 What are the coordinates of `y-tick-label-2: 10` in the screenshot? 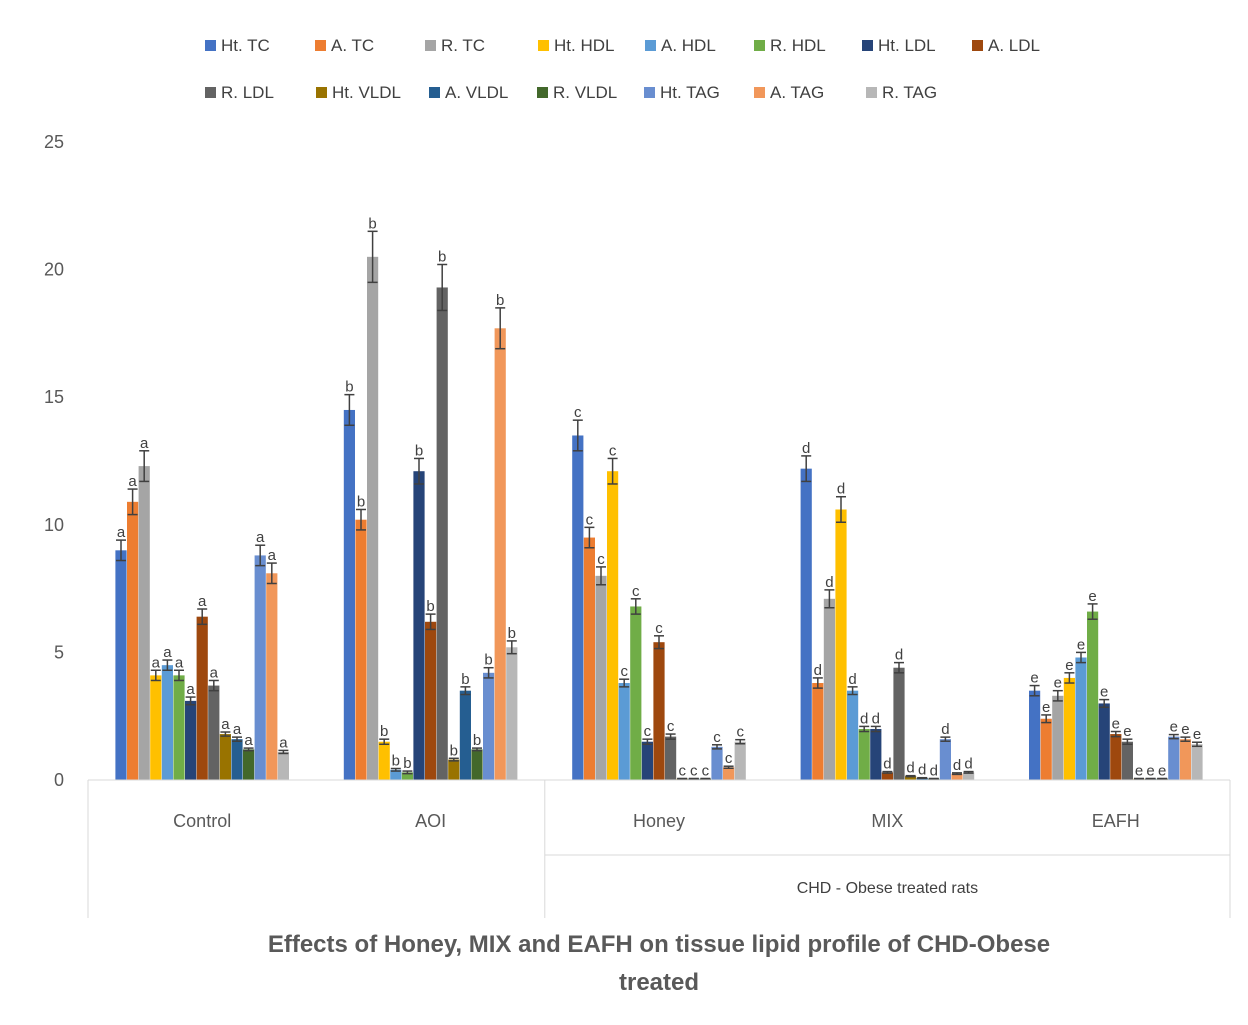 It's located at (54, 525).